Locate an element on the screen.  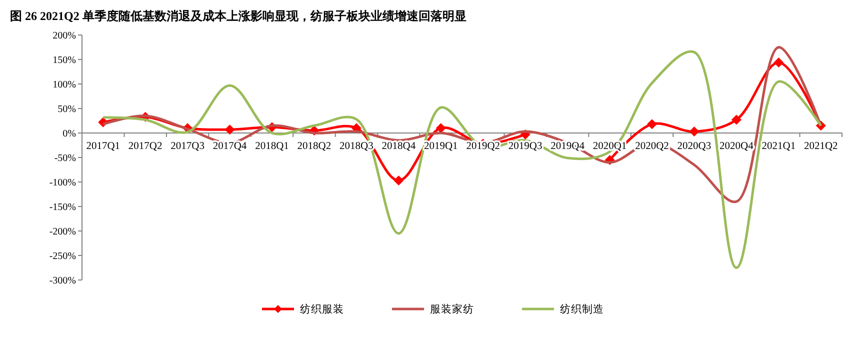
x-tick-label: 2019Q1 is located at coordinates (441, 146).